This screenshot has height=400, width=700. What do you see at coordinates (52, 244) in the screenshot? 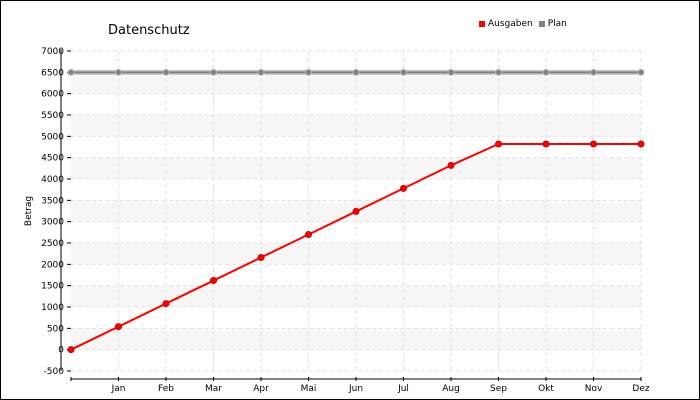
I see `y-tick-label: 2500` at bounding box center [52, 244].